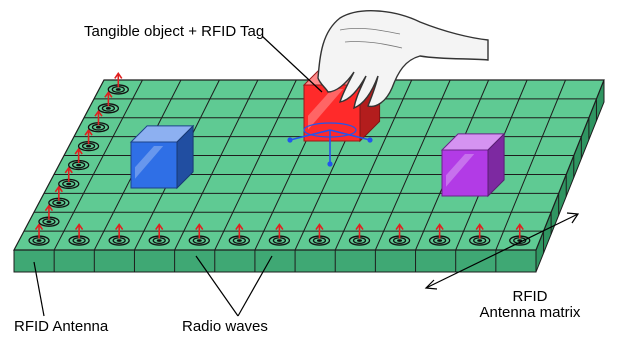  I want to click on purple-cube, so click(473, 165).